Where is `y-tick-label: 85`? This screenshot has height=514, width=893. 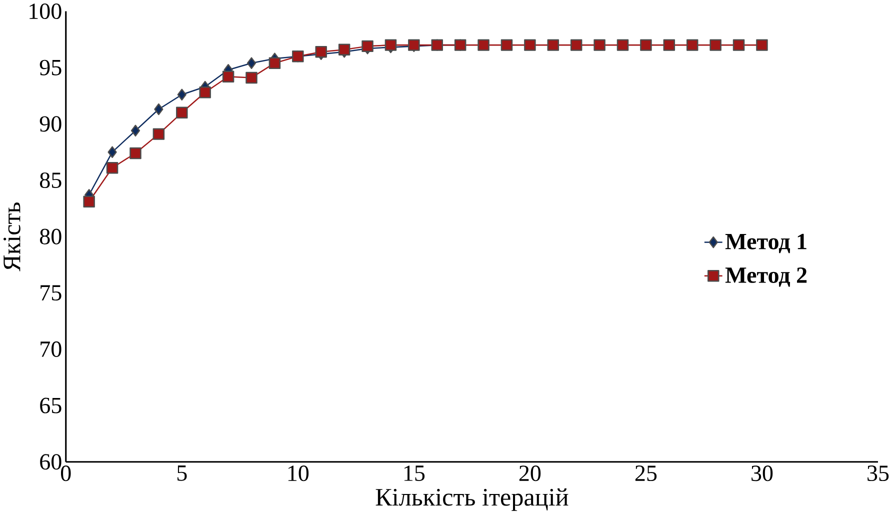
y-tick-label: 85 is located at coordinates (51, 180).